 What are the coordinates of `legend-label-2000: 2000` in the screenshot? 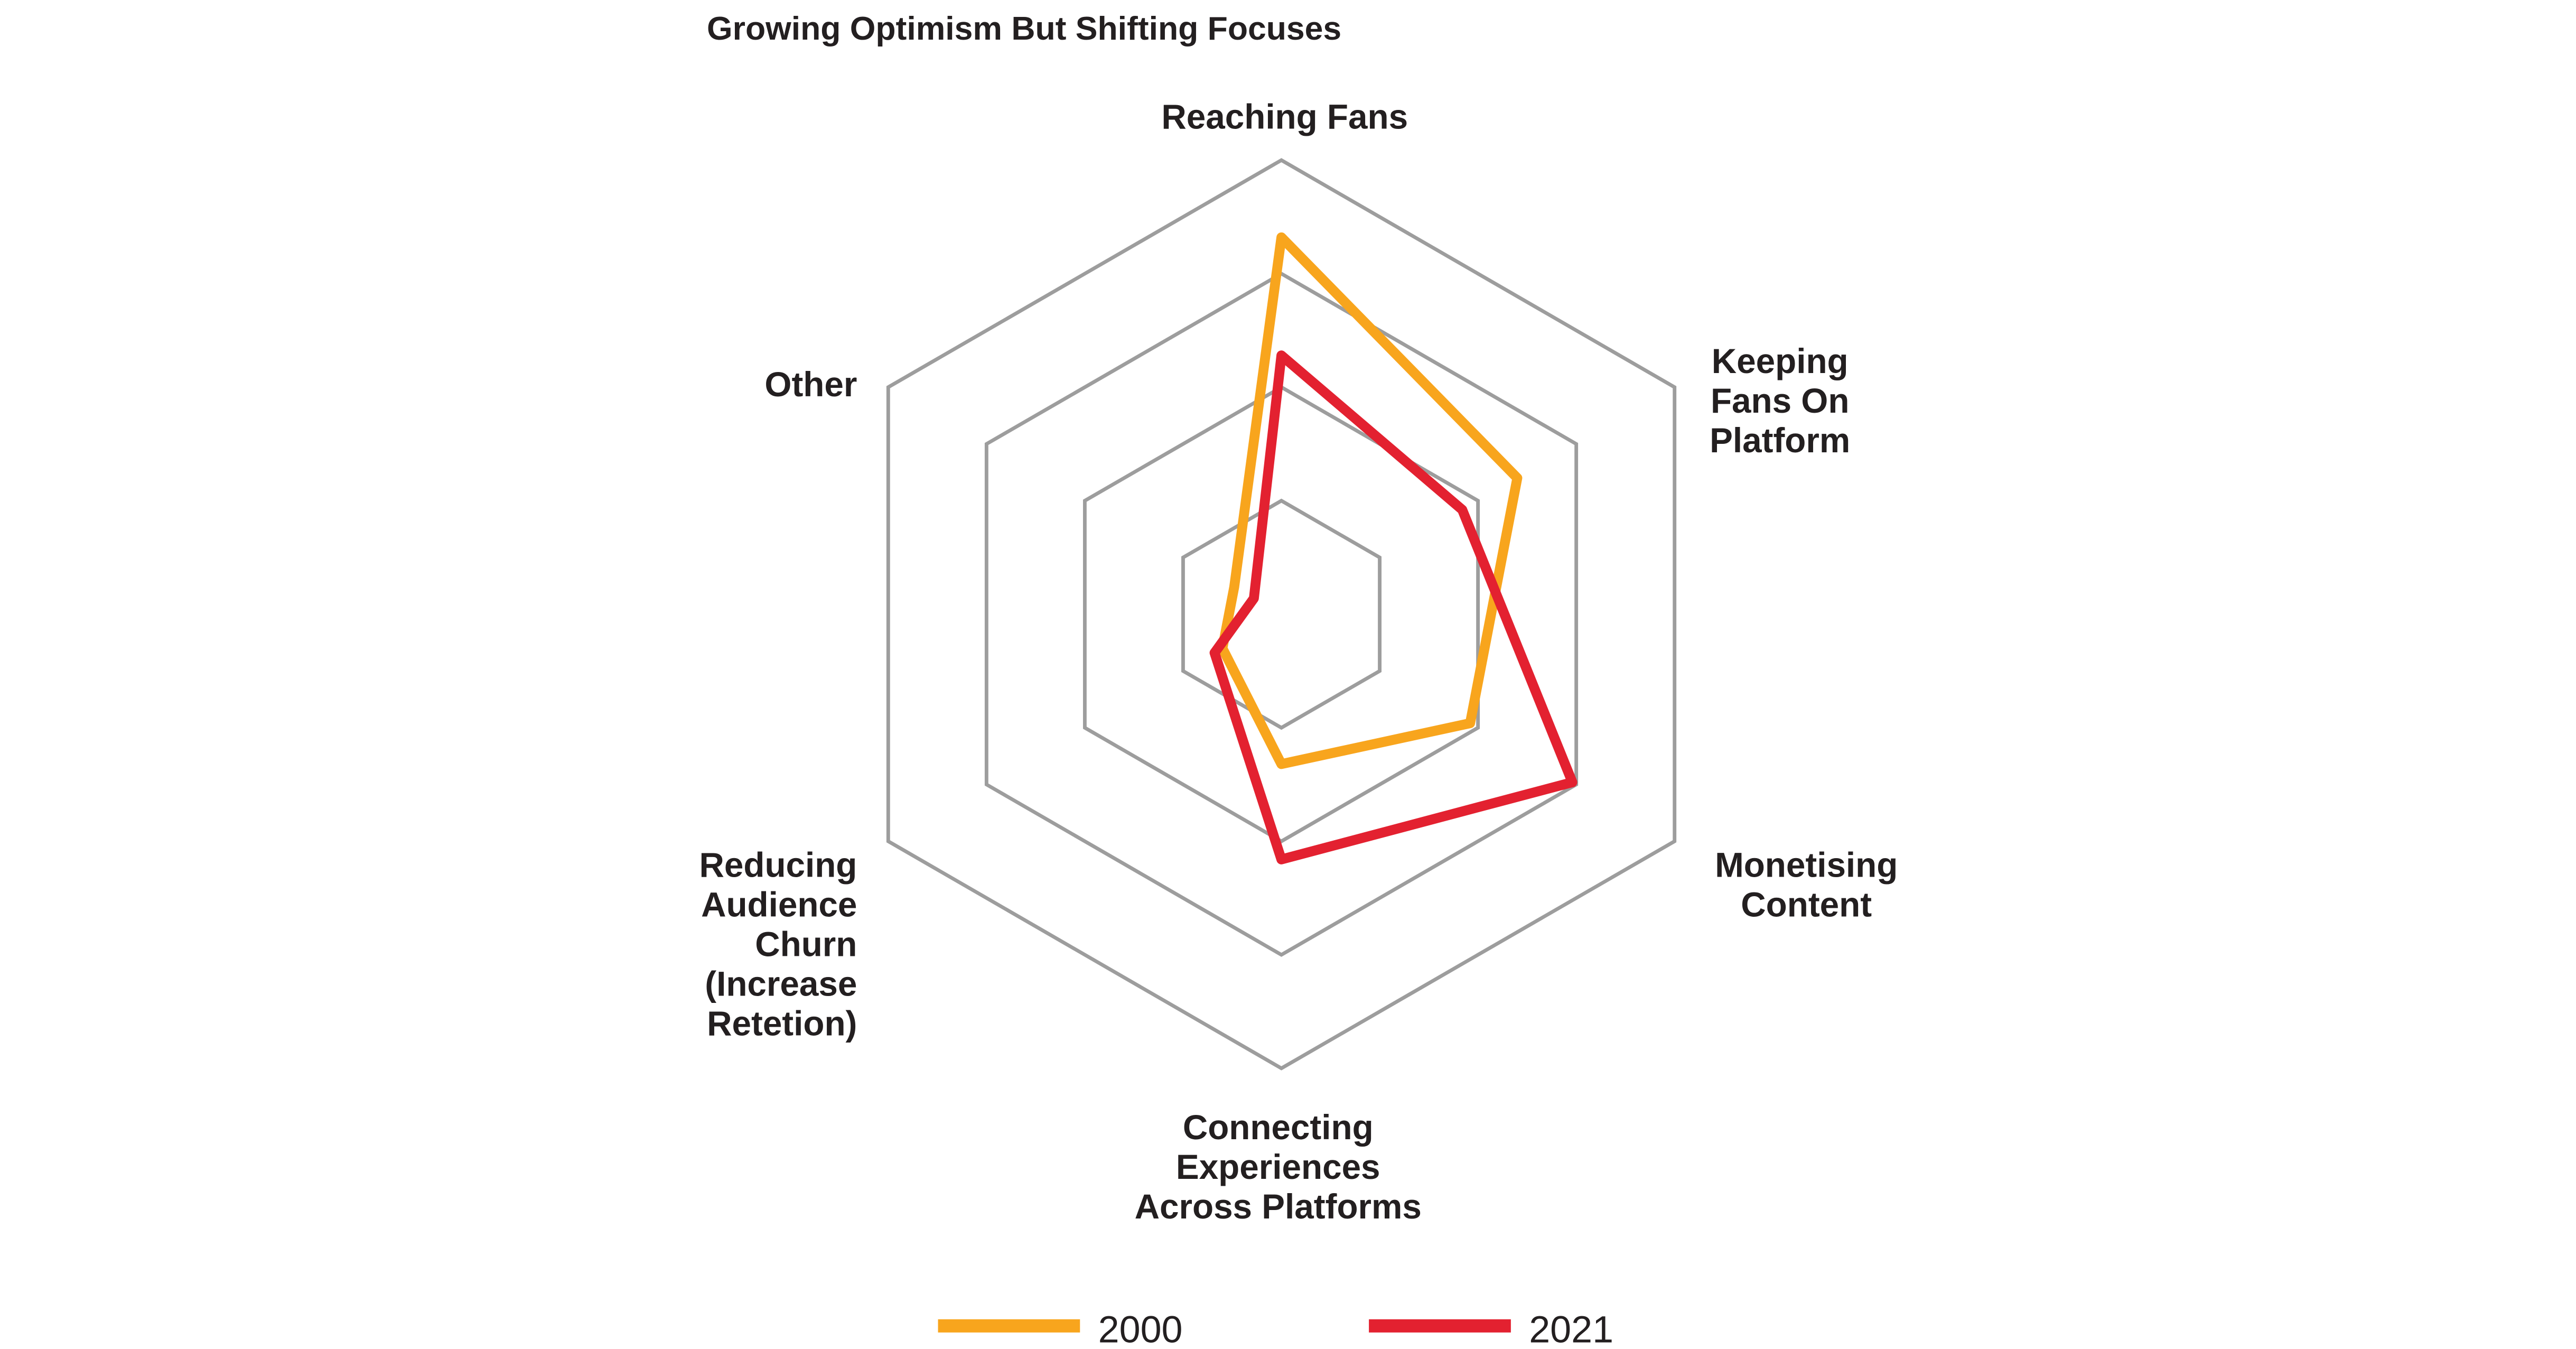 It's located at (1140, 1329).